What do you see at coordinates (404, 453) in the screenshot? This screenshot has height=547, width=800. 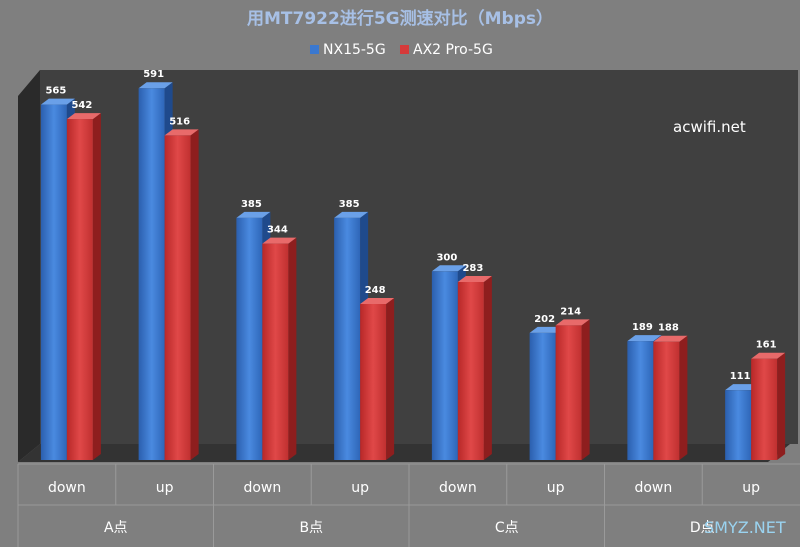 I see `floor` at bounding box center [404, 453].